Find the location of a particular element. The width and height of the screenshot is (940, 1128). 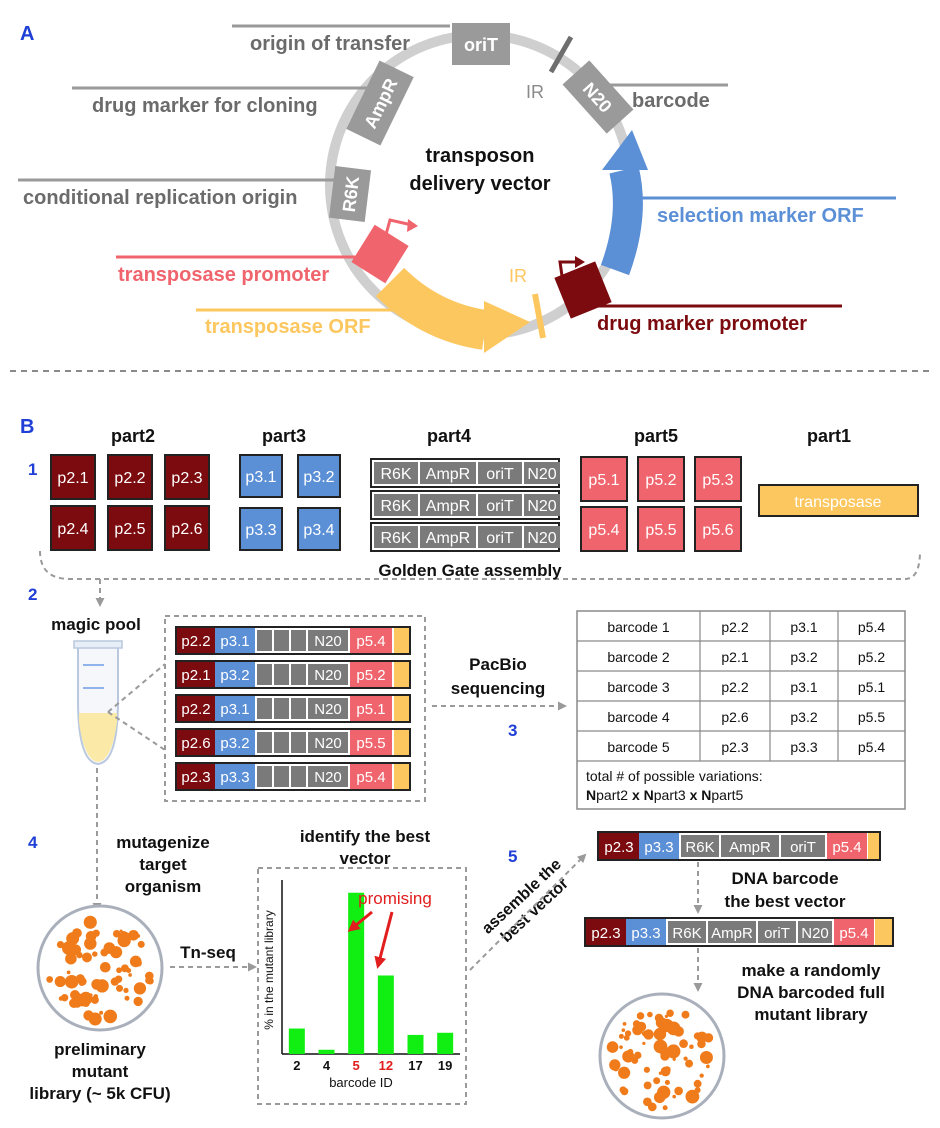

tube-zoom-line-bottom is located at coordinates (136, 731).